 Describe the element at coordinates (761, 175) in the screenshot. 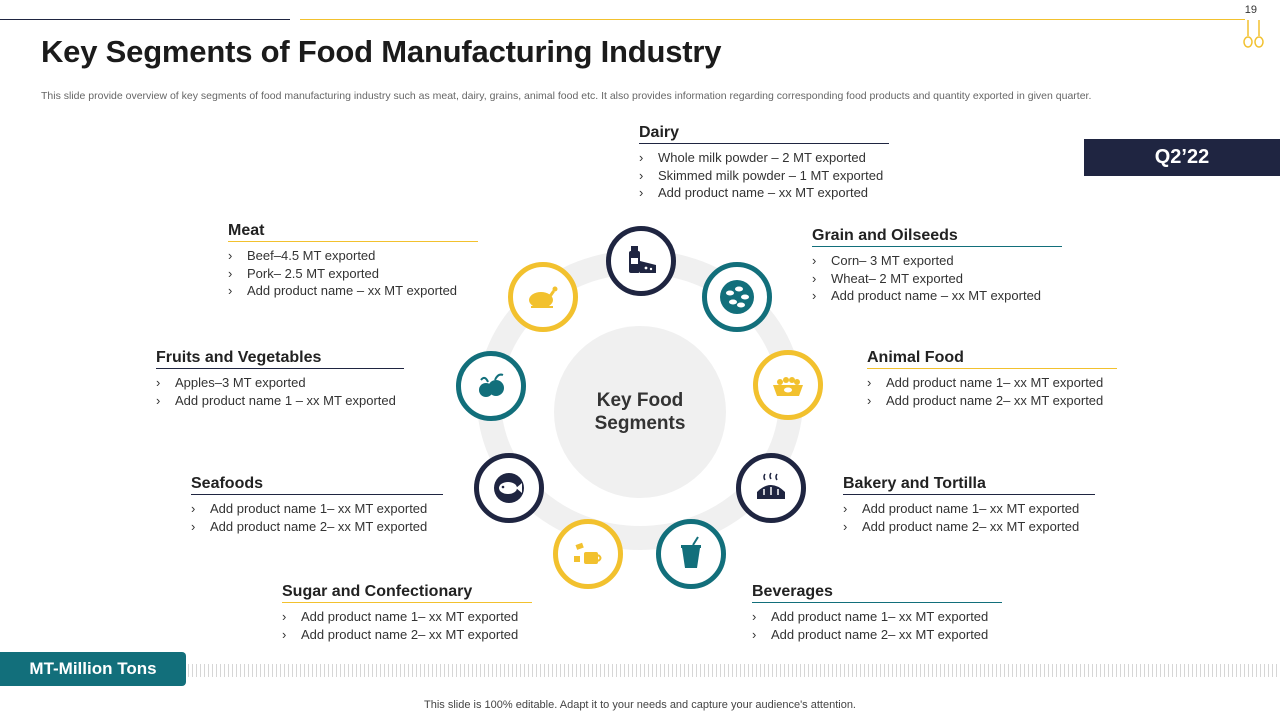

I see `list-item: › Skimmed milk powder – 1 MT exported` at that location.